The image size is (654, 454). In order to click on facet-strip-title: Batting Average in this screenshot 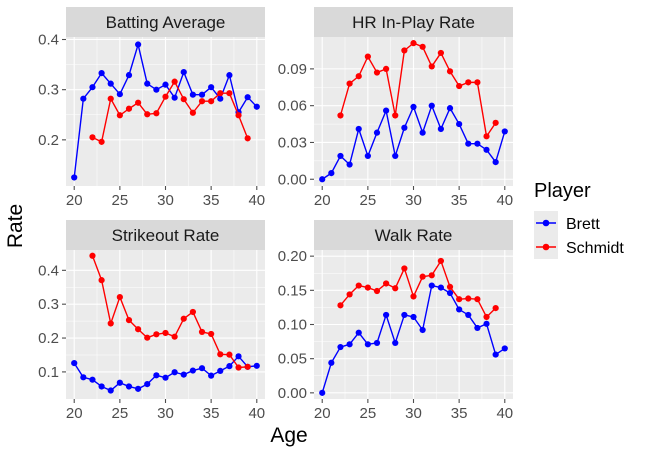, I will do `click(166, 22)`.